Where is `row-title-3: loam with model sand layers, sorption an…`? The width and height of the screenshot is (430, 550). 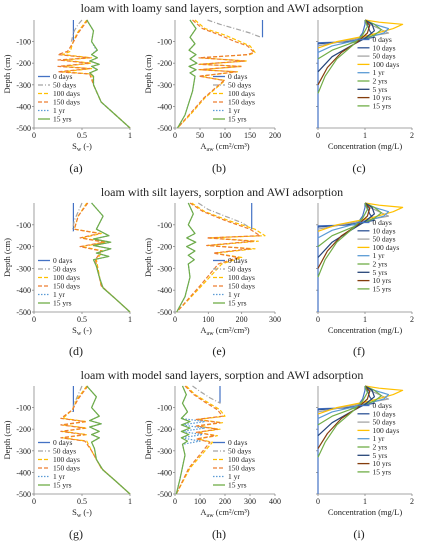
row-title-3: loam with model sand layers, sorption an… is located at coordinates (222, 375).